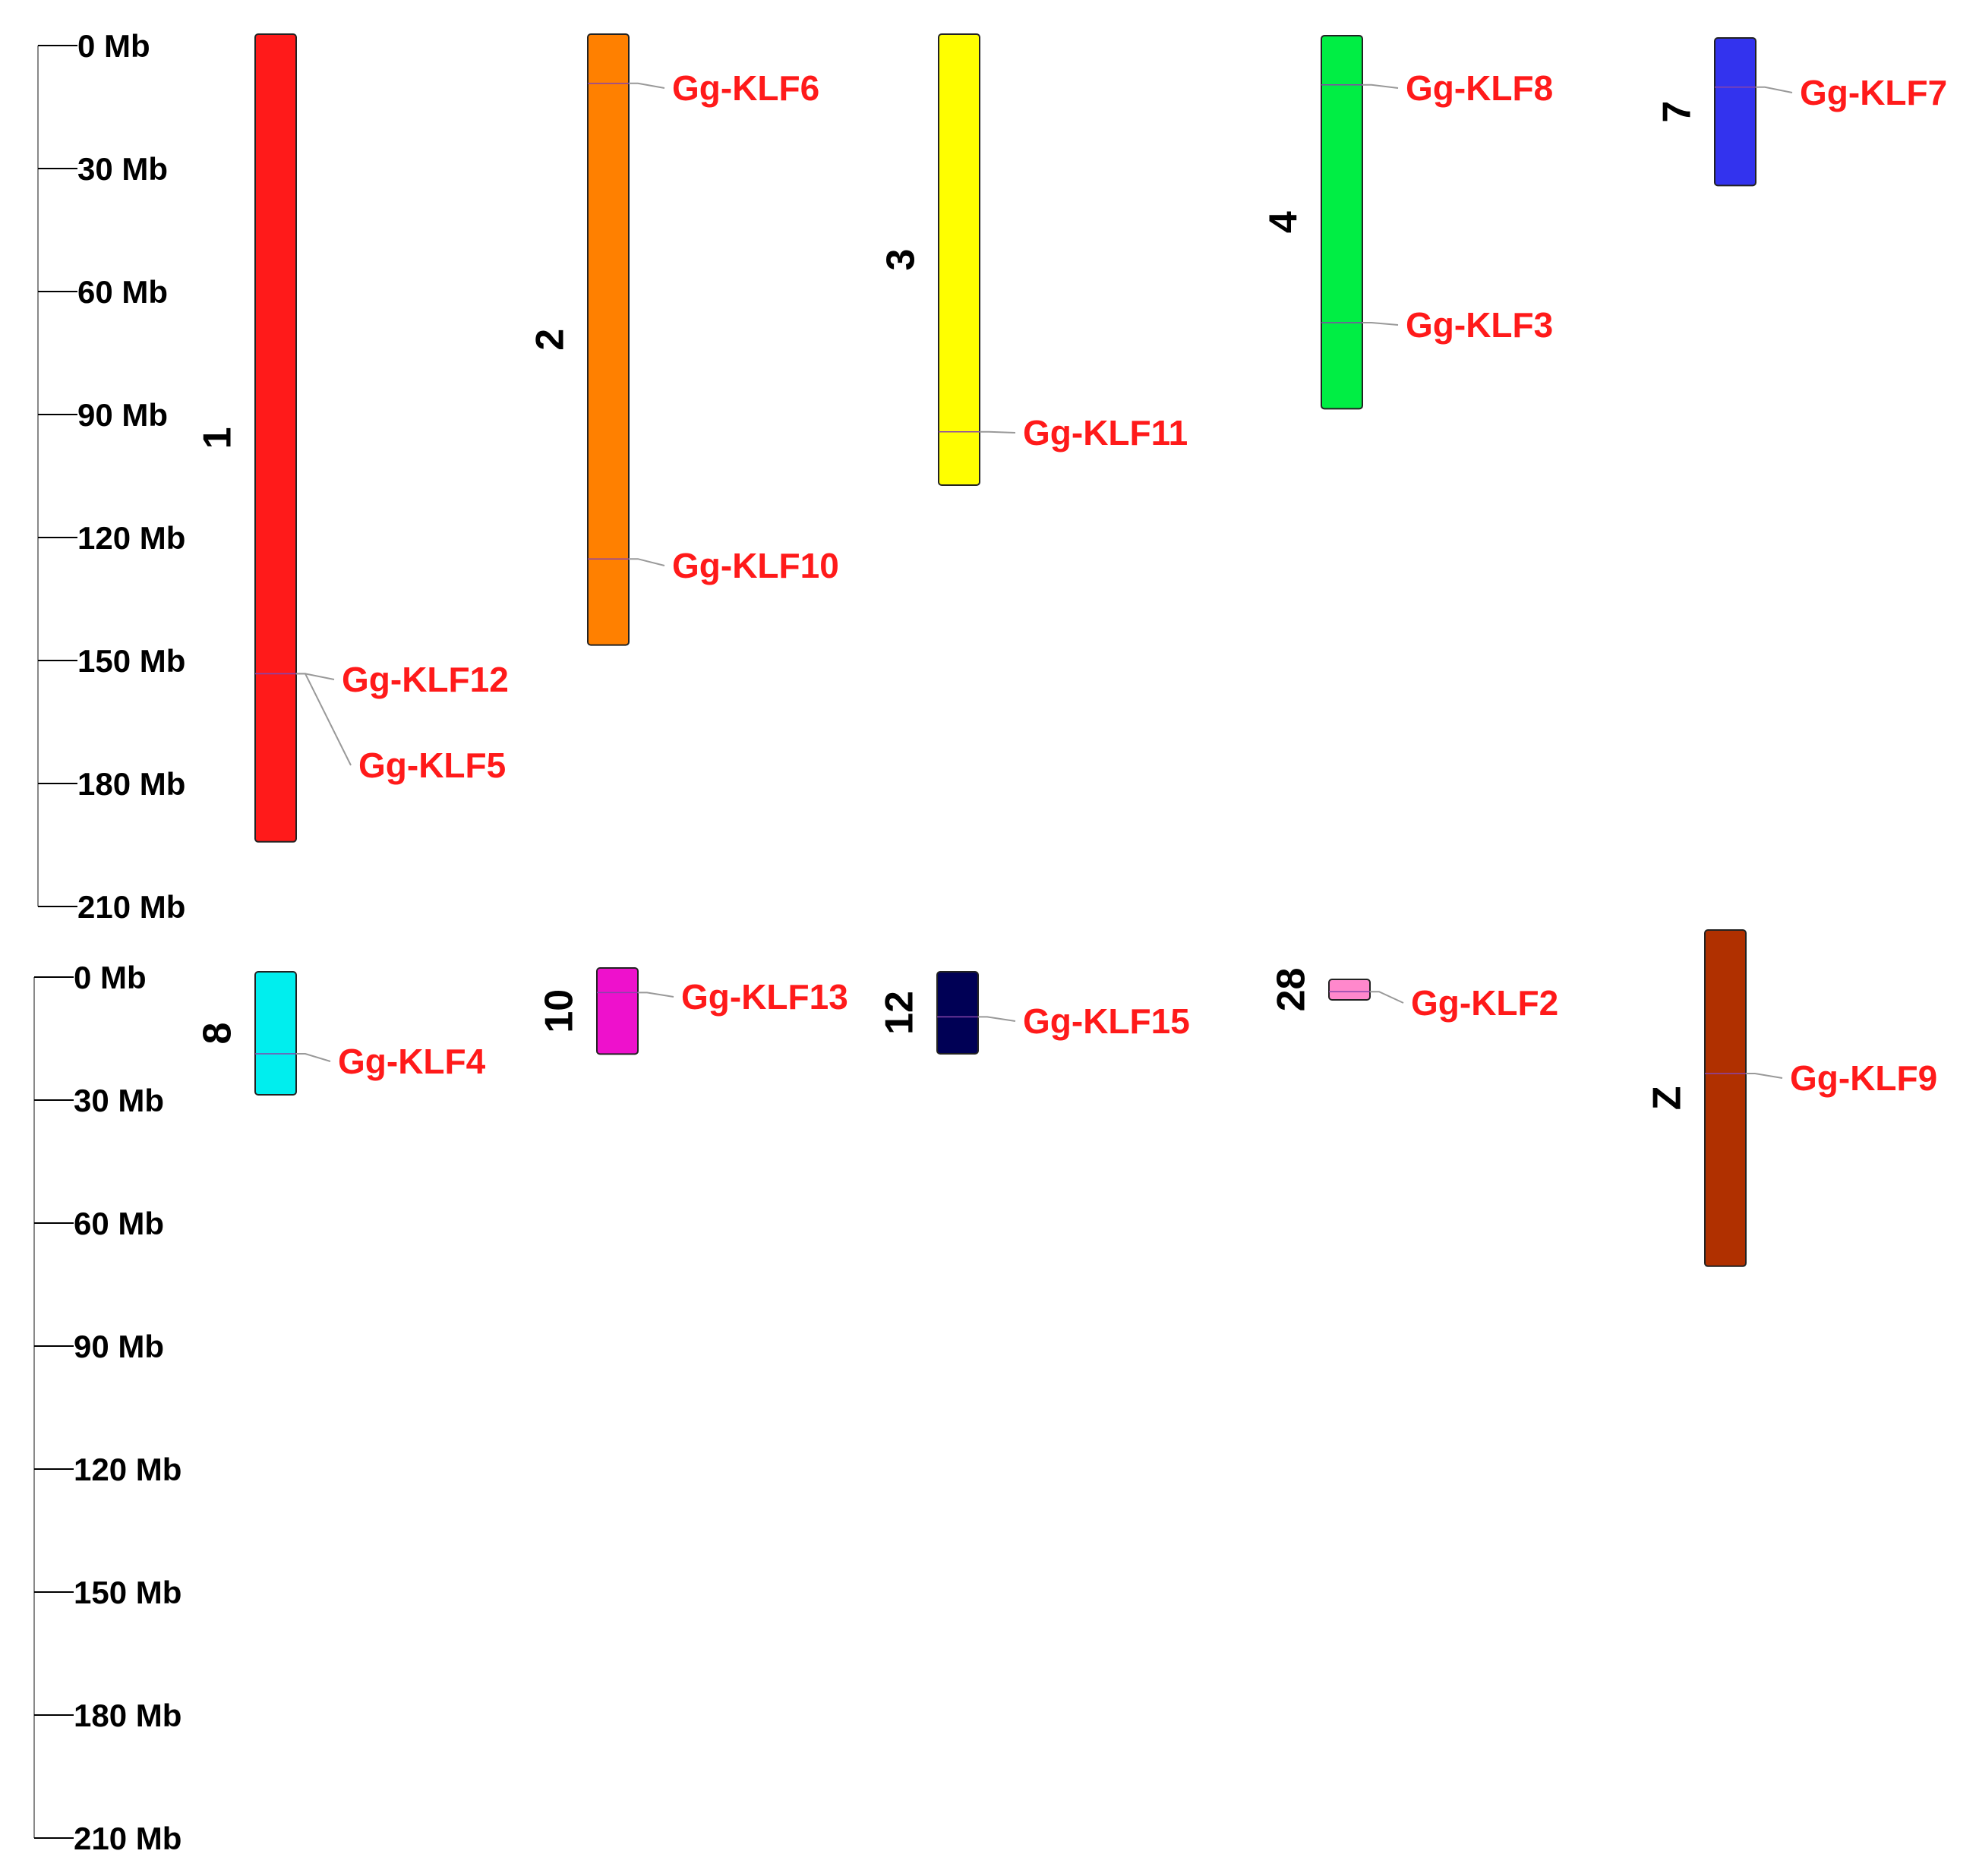  Describe the element at coordinates (1725, 1098) in the screenshot. I see `chromosome-Z` at that location.